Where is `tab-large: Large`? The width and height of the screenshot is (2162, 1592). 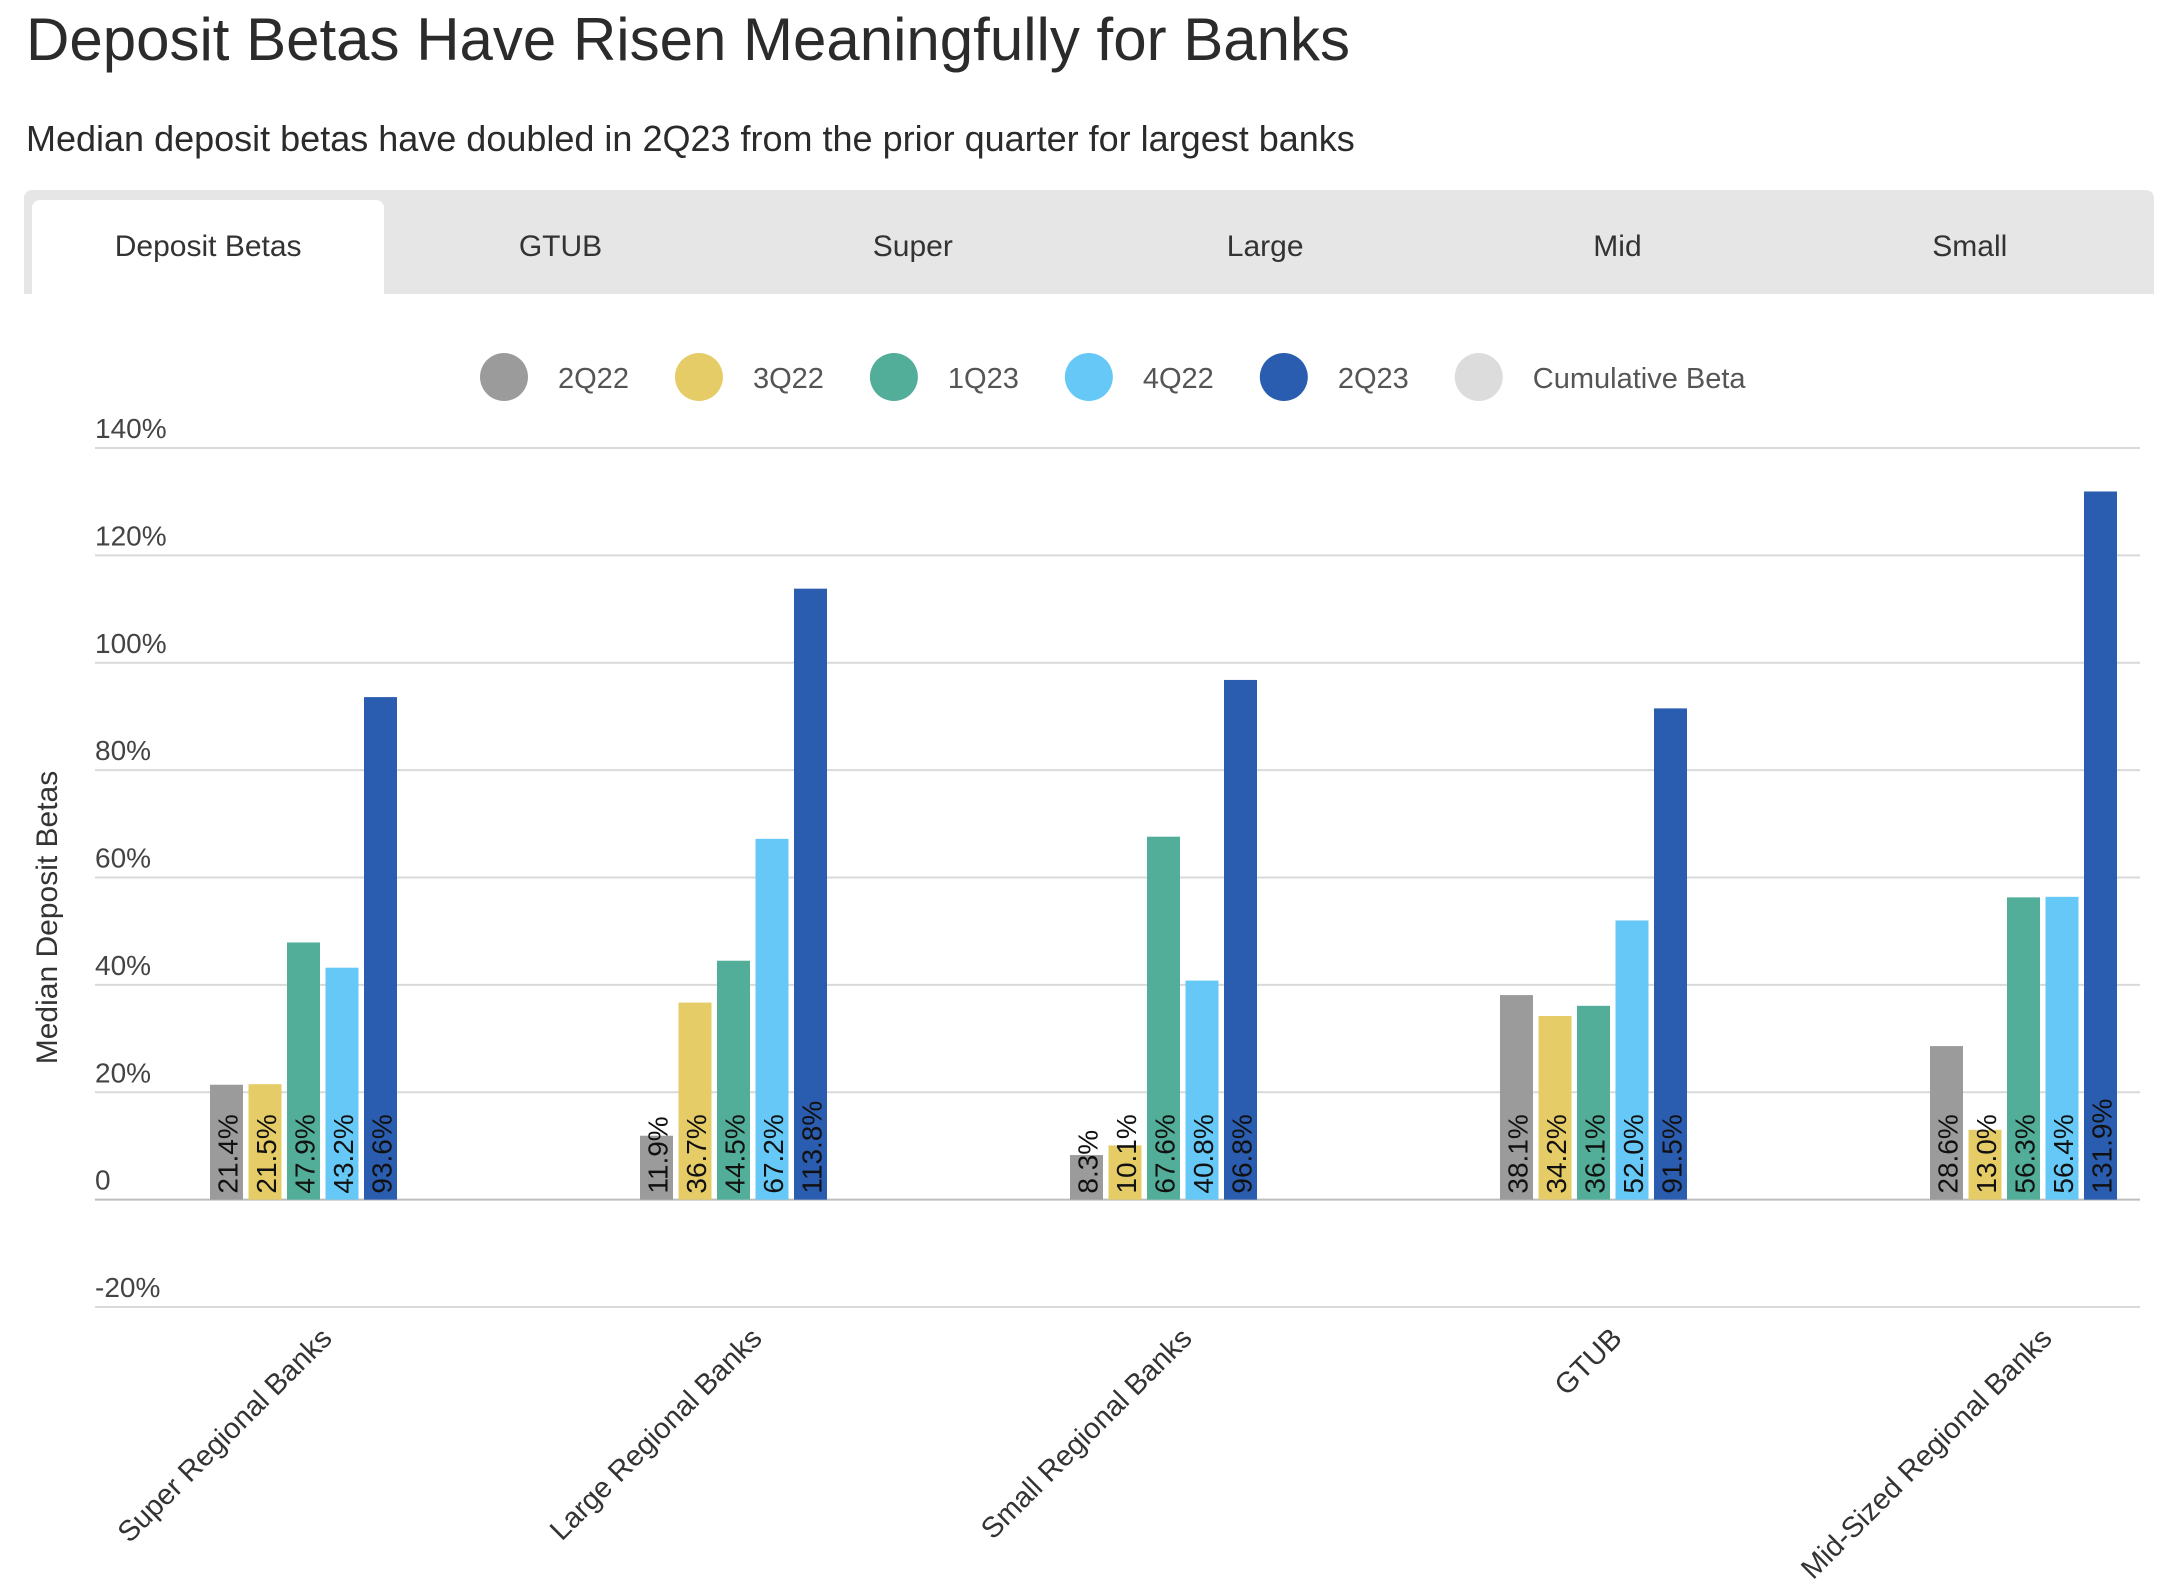
tab-large: Large is located at coordinates (1265, 246).